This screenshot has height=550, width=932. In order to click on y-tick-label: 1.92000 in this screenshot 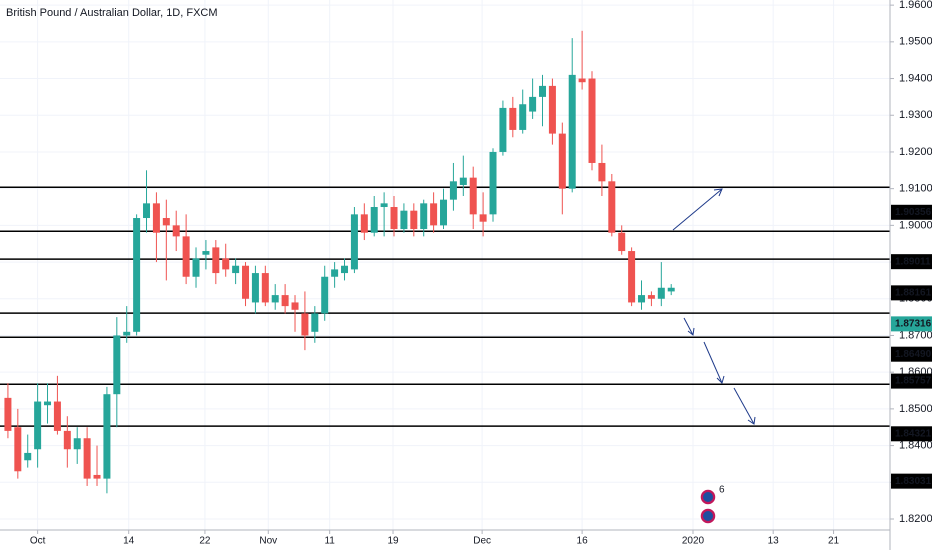, I will do `click(915, 152)`.